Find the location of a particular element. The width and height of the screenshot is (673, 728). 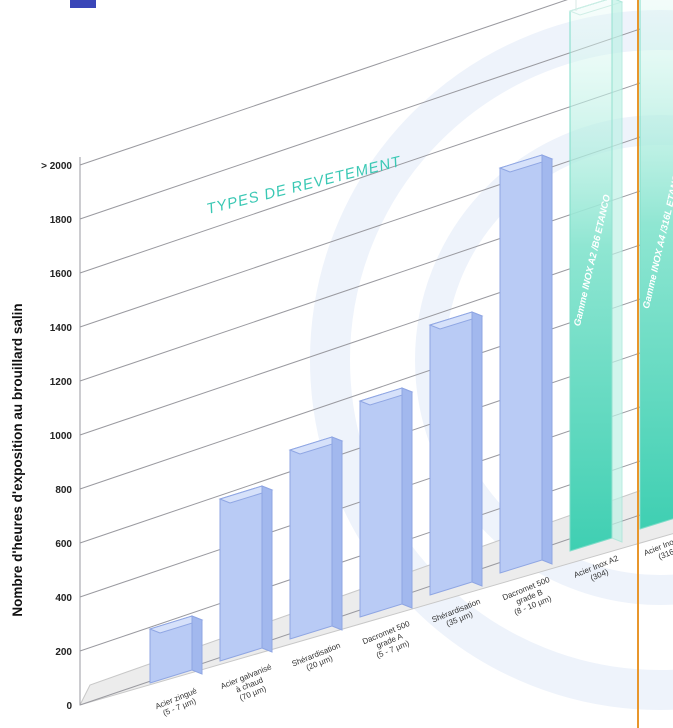

category-label: Dacromet 500grade A(5 - 7 µm) is located at coordinates (389, 641).